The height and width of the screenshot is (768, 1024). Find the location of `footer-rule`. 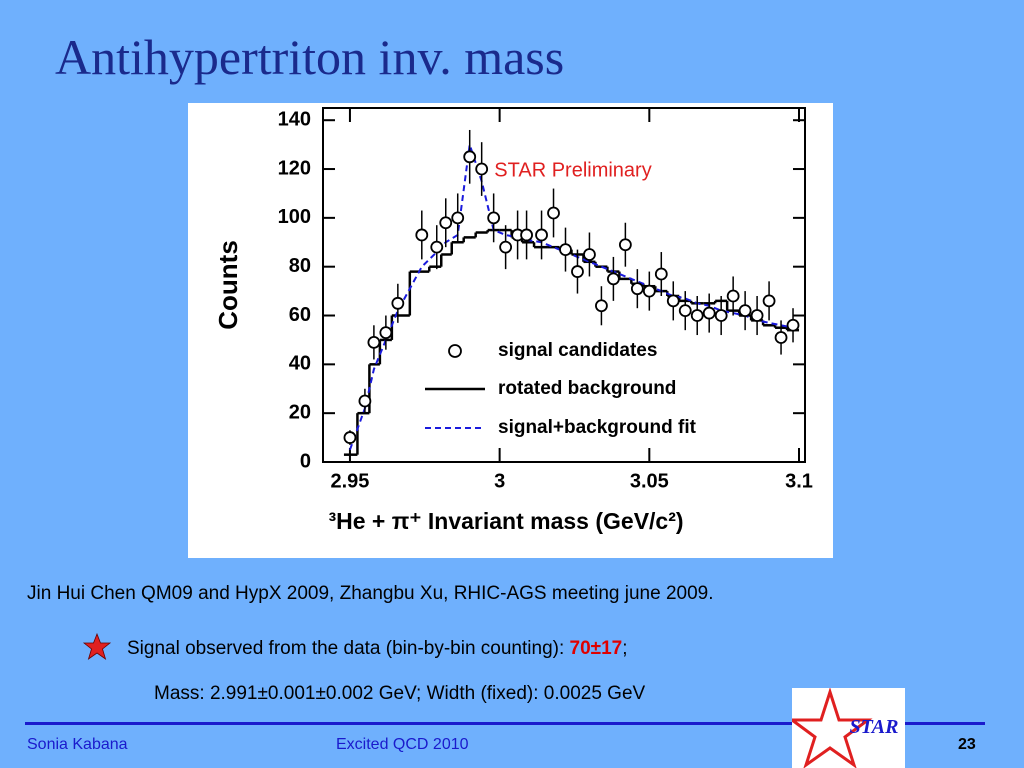

footer-rule is located at coordinates (505, 723).